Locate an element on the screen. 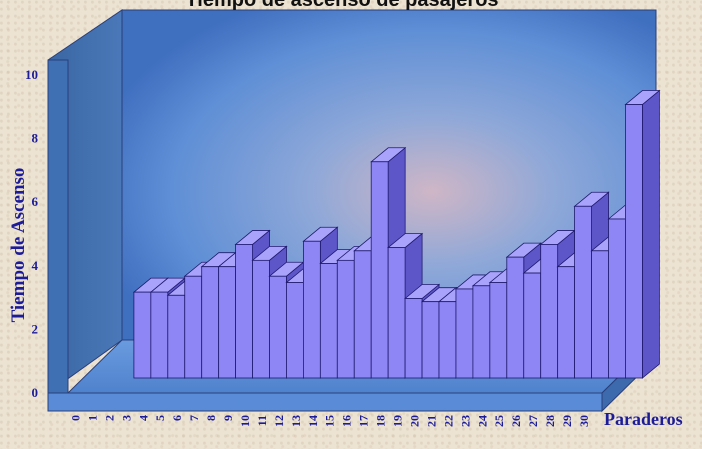 This screenshot has height=449, width=702. x-tick-label: 15 is located at coordinates (330, 421).